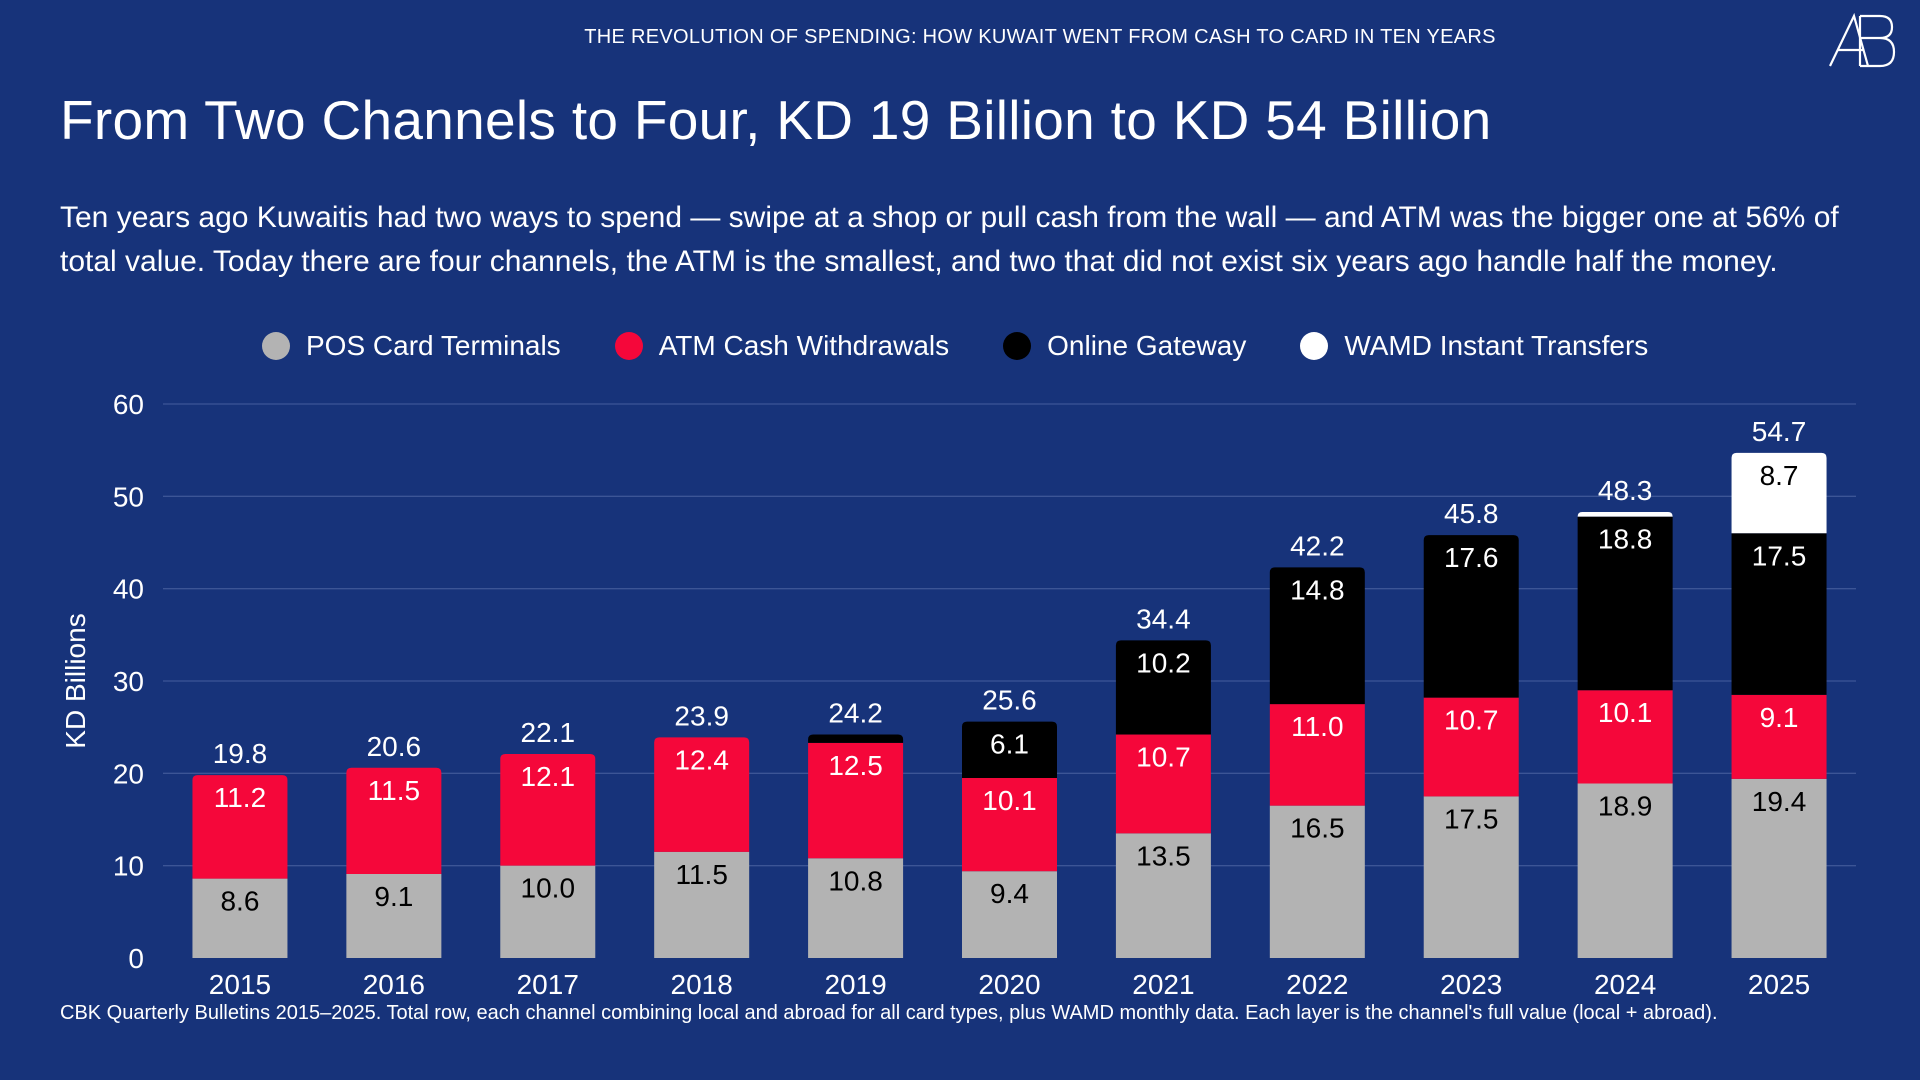 The width and height of the screenshot is (1920, 1080). What do you see at coordinates (136, 958) in the screenshot?
I see `y-tick-label: 0` at bounding box center [136, 958].